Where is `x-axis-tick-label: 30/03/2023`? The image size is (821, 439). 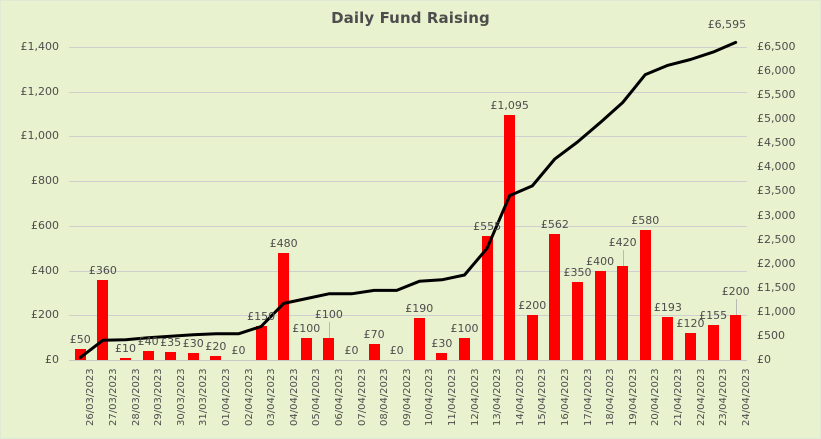
x-axis-tick-label: 30/03/2023 is located at coordinates (181, 397).